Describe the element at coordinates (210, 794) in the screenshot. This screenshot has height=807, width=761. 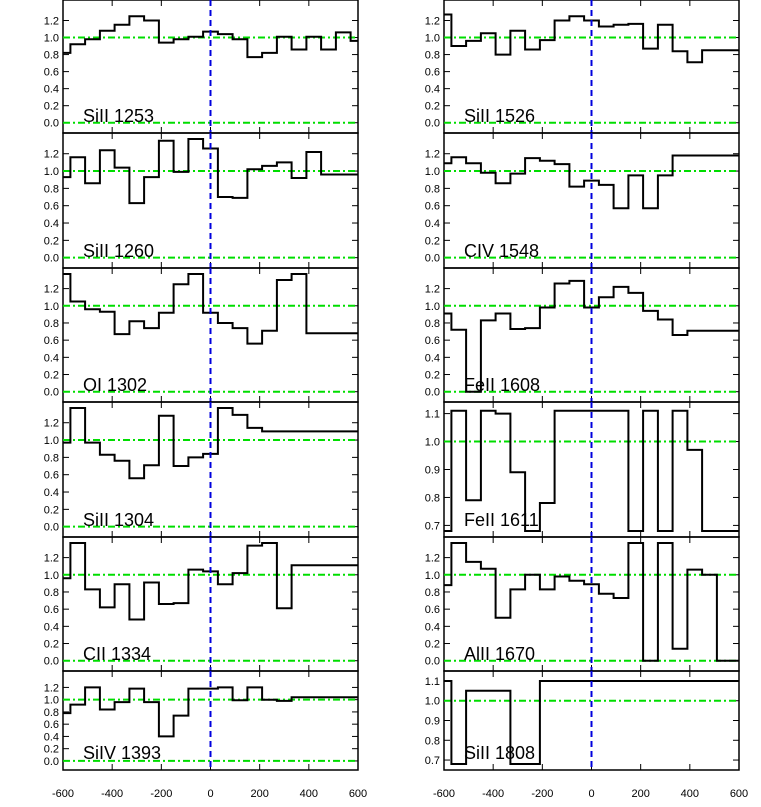
I see `x-tick-label: 0` at that location.